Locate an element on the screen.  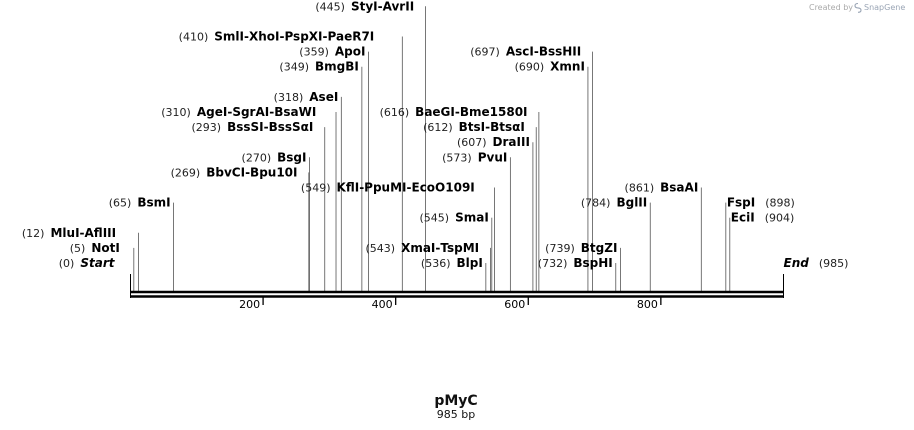
enzyme-baegi: BaeGI is located at coordinates (435, 112).